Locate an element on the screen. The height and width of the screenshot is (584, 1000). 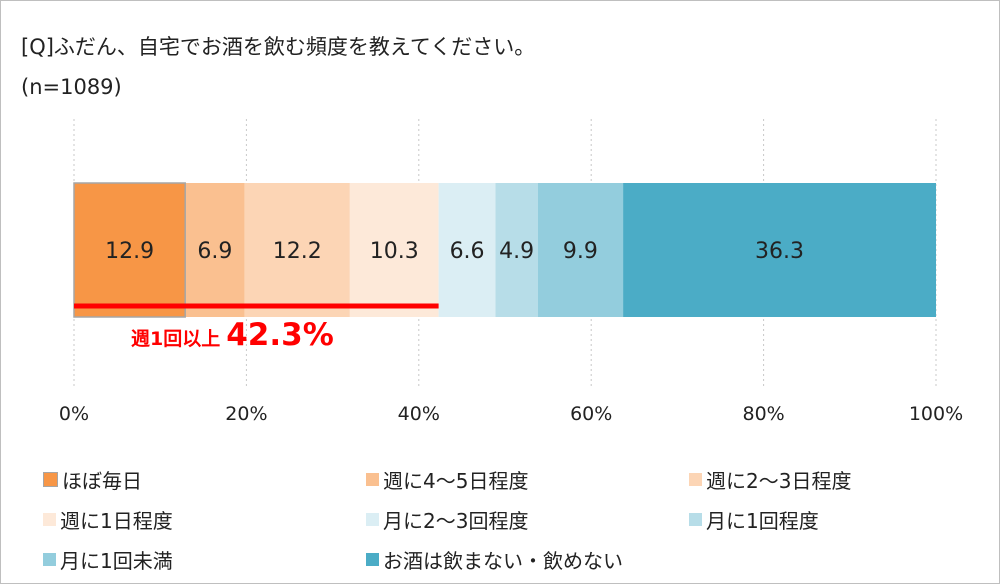
data-label: 6.6 is located at coordinates (467, 251).